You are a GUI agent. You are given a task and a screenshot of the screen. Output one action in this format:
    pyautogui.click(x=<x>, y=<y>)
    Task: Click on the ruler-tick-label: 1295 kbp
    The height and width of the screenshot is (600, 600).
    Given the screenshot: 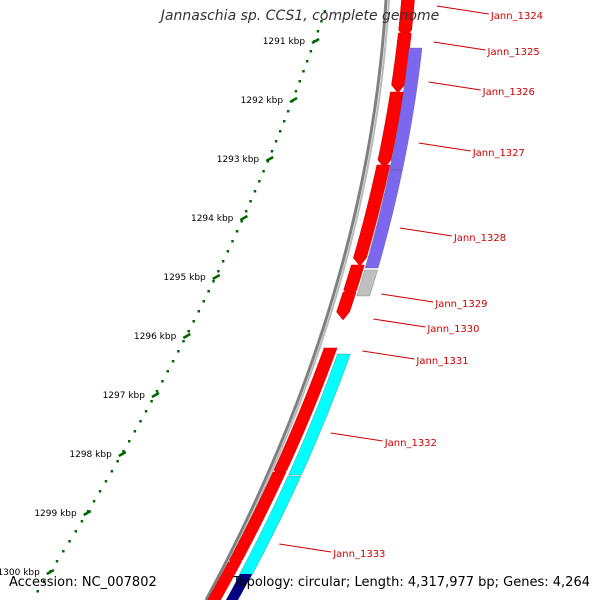 What is the action you would take?
    pyautogui.click(x=184, y=278)
    